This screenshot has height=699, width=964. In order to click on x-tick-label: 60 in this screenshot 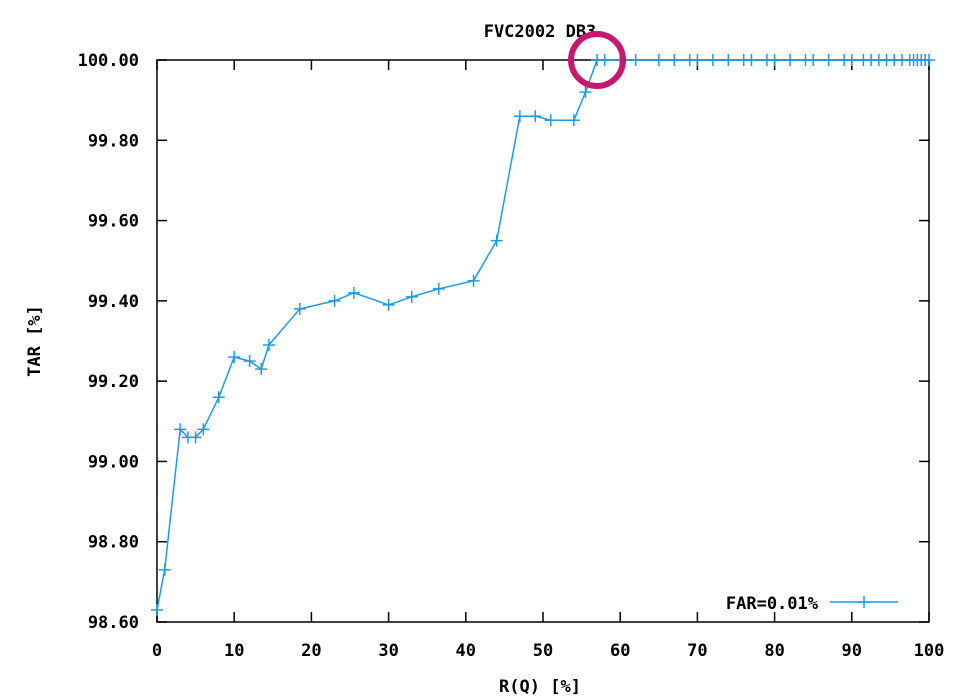, I will do `click(620, 651)`.